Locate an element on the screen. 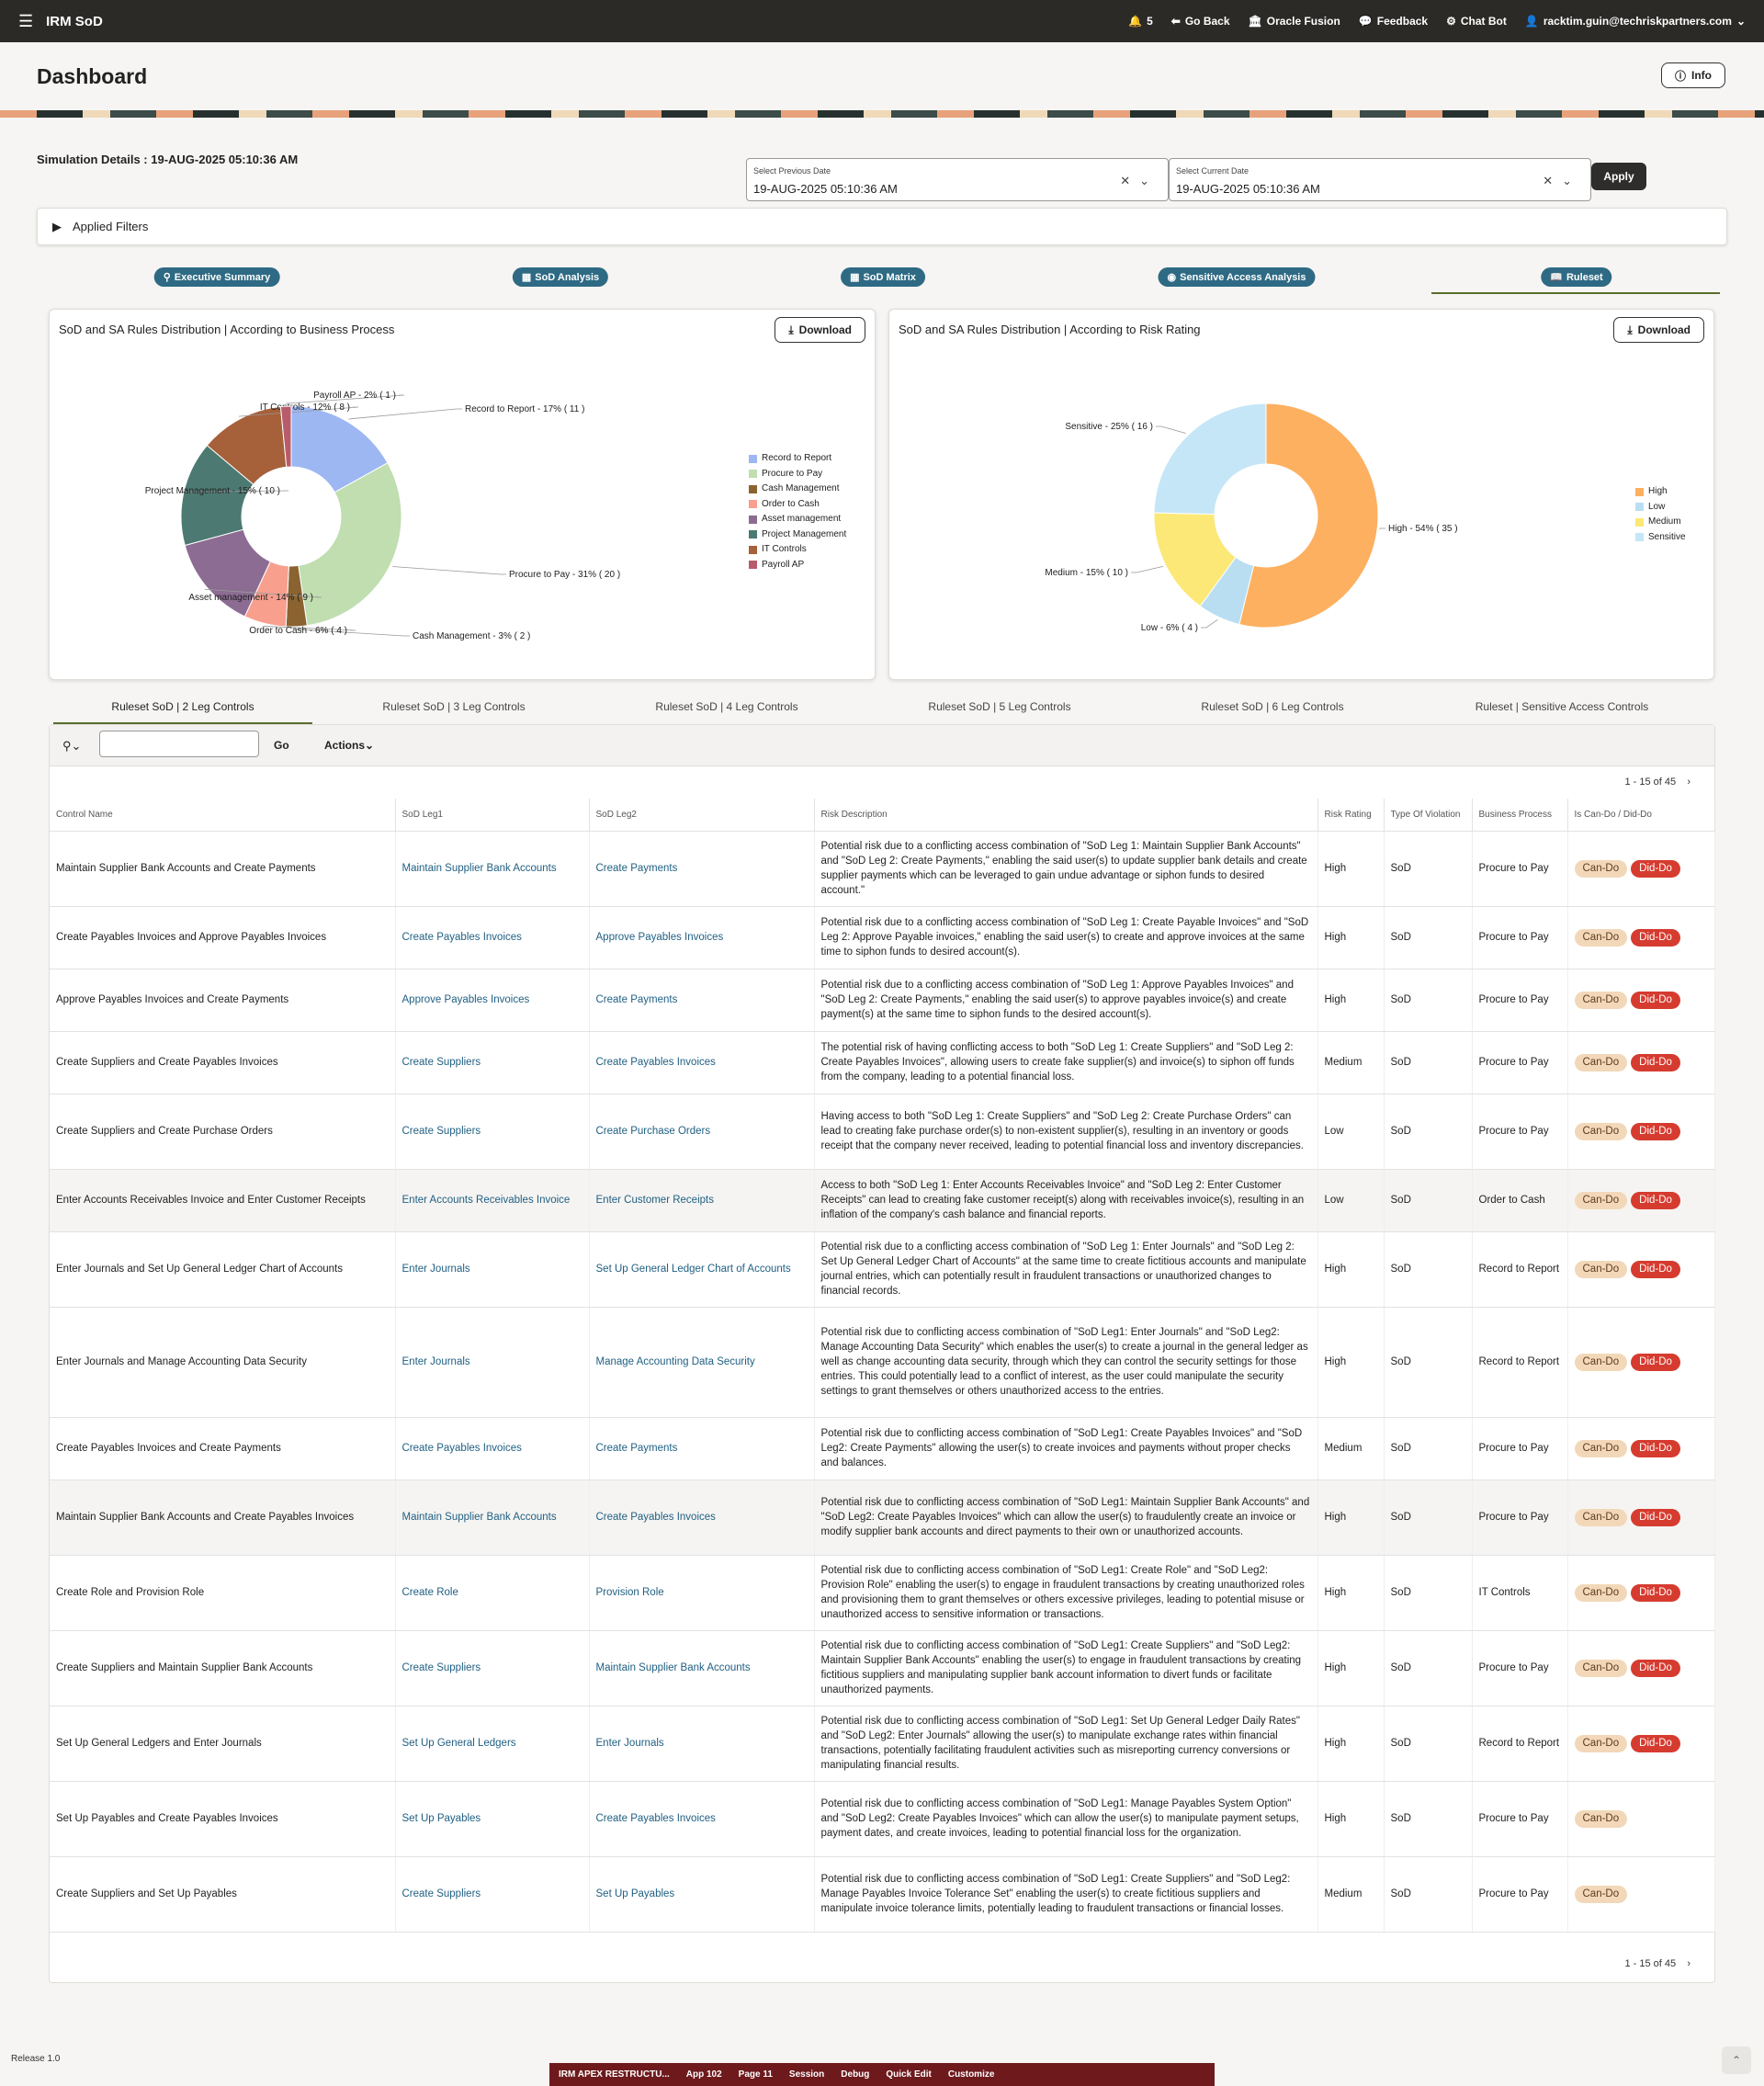 The height and width of the screenshot is (2086, 1764). column-header: Is Can-Do / Did-Do is located at coordinates (1641, 815).